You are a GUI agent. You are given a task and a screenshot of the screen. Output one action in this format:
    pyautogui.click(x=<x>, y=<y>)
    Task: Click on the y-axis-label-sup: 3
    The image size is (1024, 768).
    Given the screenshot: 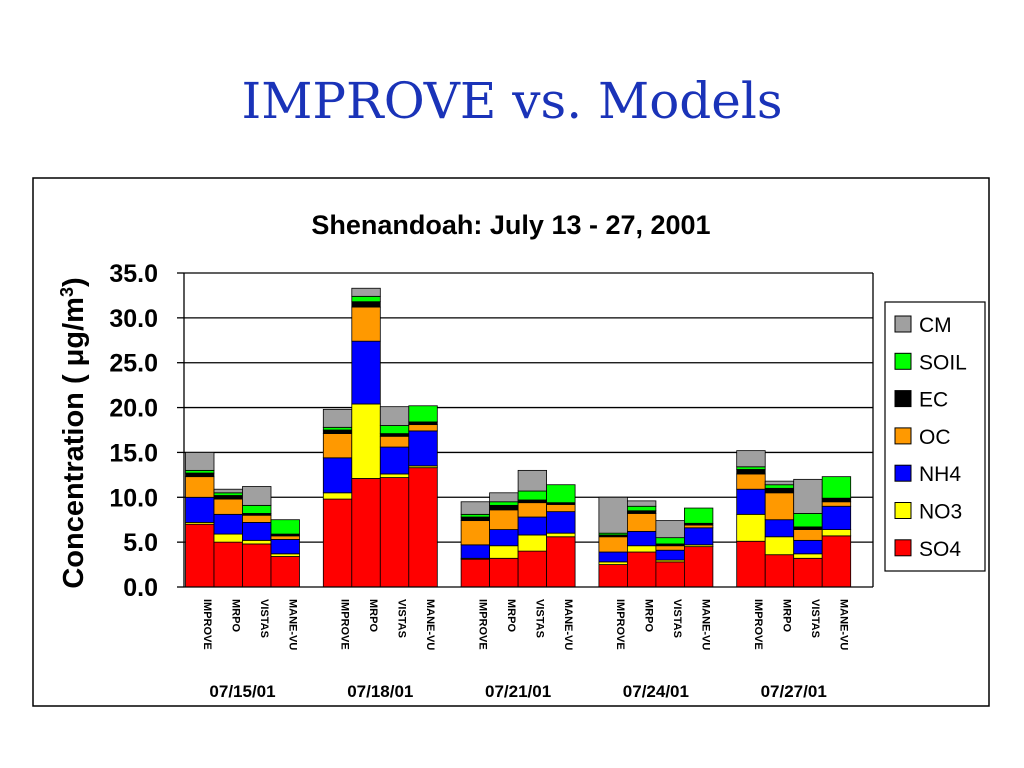 What is the action you would take?
    pyautogui.click(x=67, y=292)
    